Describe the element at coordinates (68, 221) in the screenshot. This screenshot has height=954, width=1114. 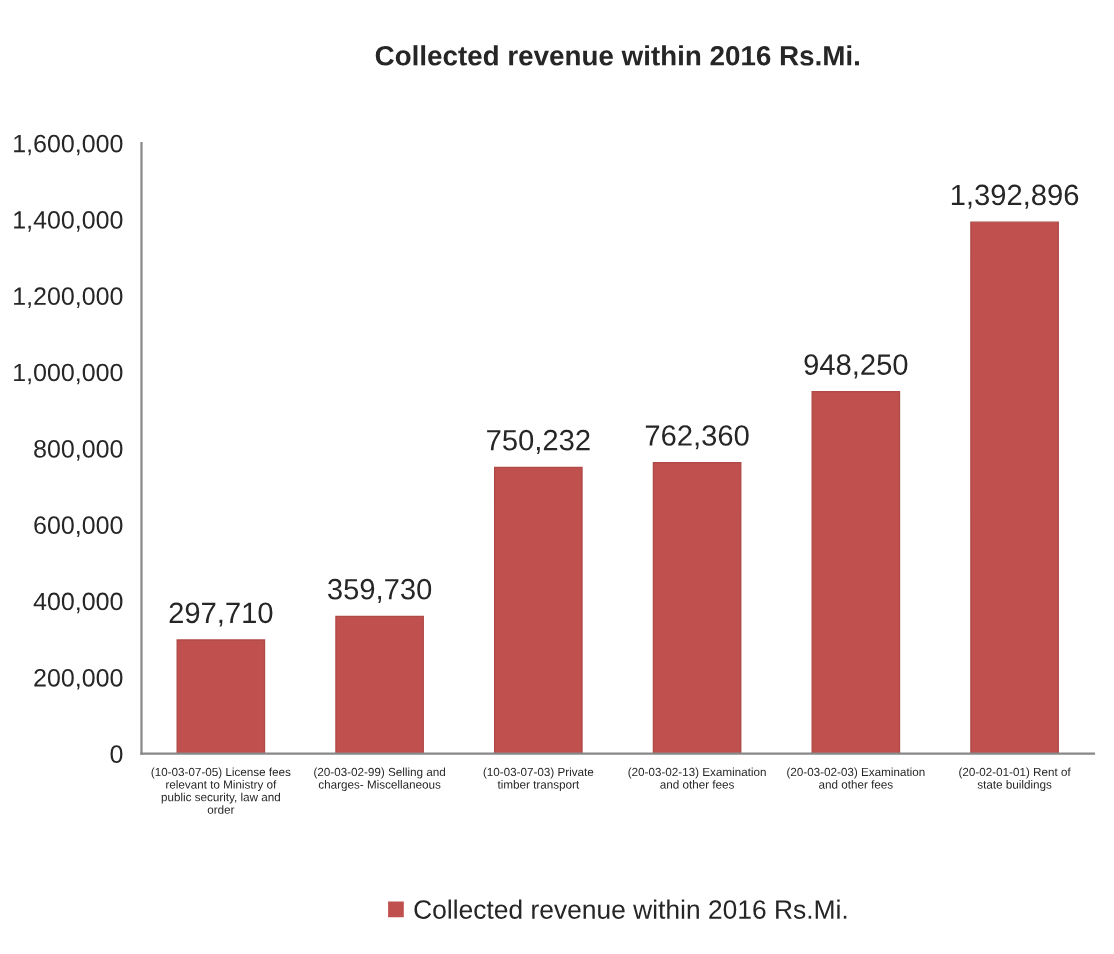
I see `y-tick-label: 1,400,000` at that location.